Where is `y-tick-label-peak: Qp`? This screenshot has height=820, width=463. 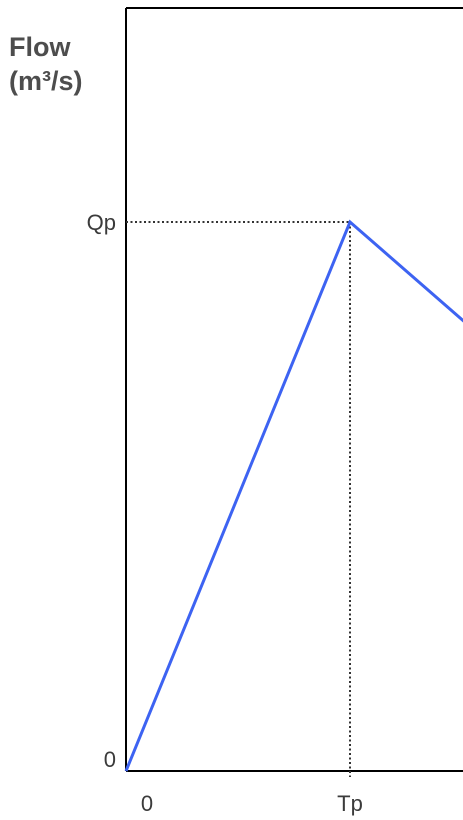
y-tick-label-peak: Qp is located at coordinates (101, 222).